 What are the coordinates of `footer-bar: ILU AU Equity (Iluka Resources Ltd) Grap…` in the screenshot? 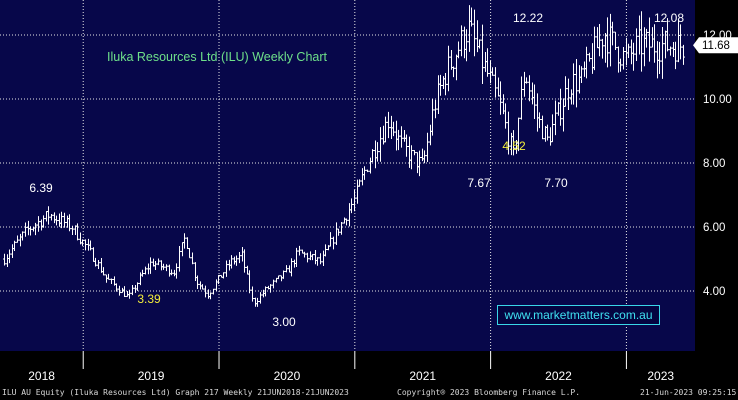 It's located at (369, 392).